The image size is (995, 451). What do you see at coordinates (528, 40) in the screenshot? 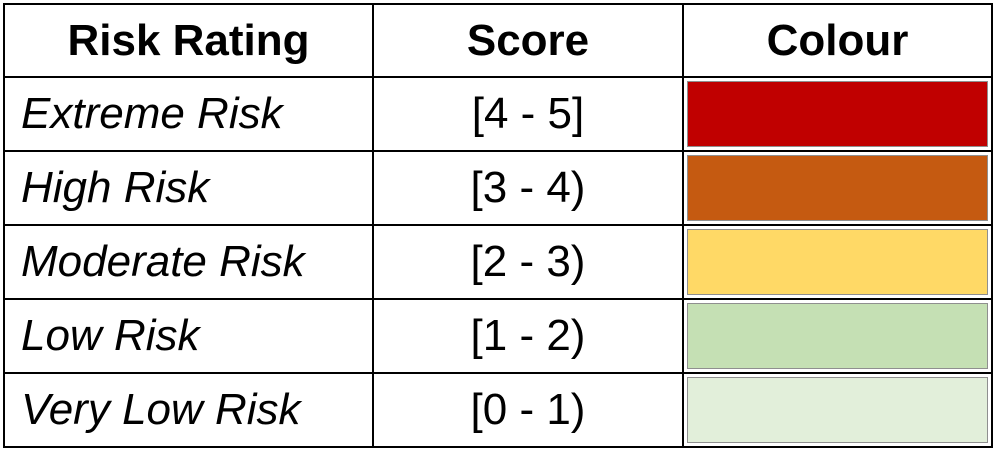
I see `header-score: Score` at bounding box center [528, 40].